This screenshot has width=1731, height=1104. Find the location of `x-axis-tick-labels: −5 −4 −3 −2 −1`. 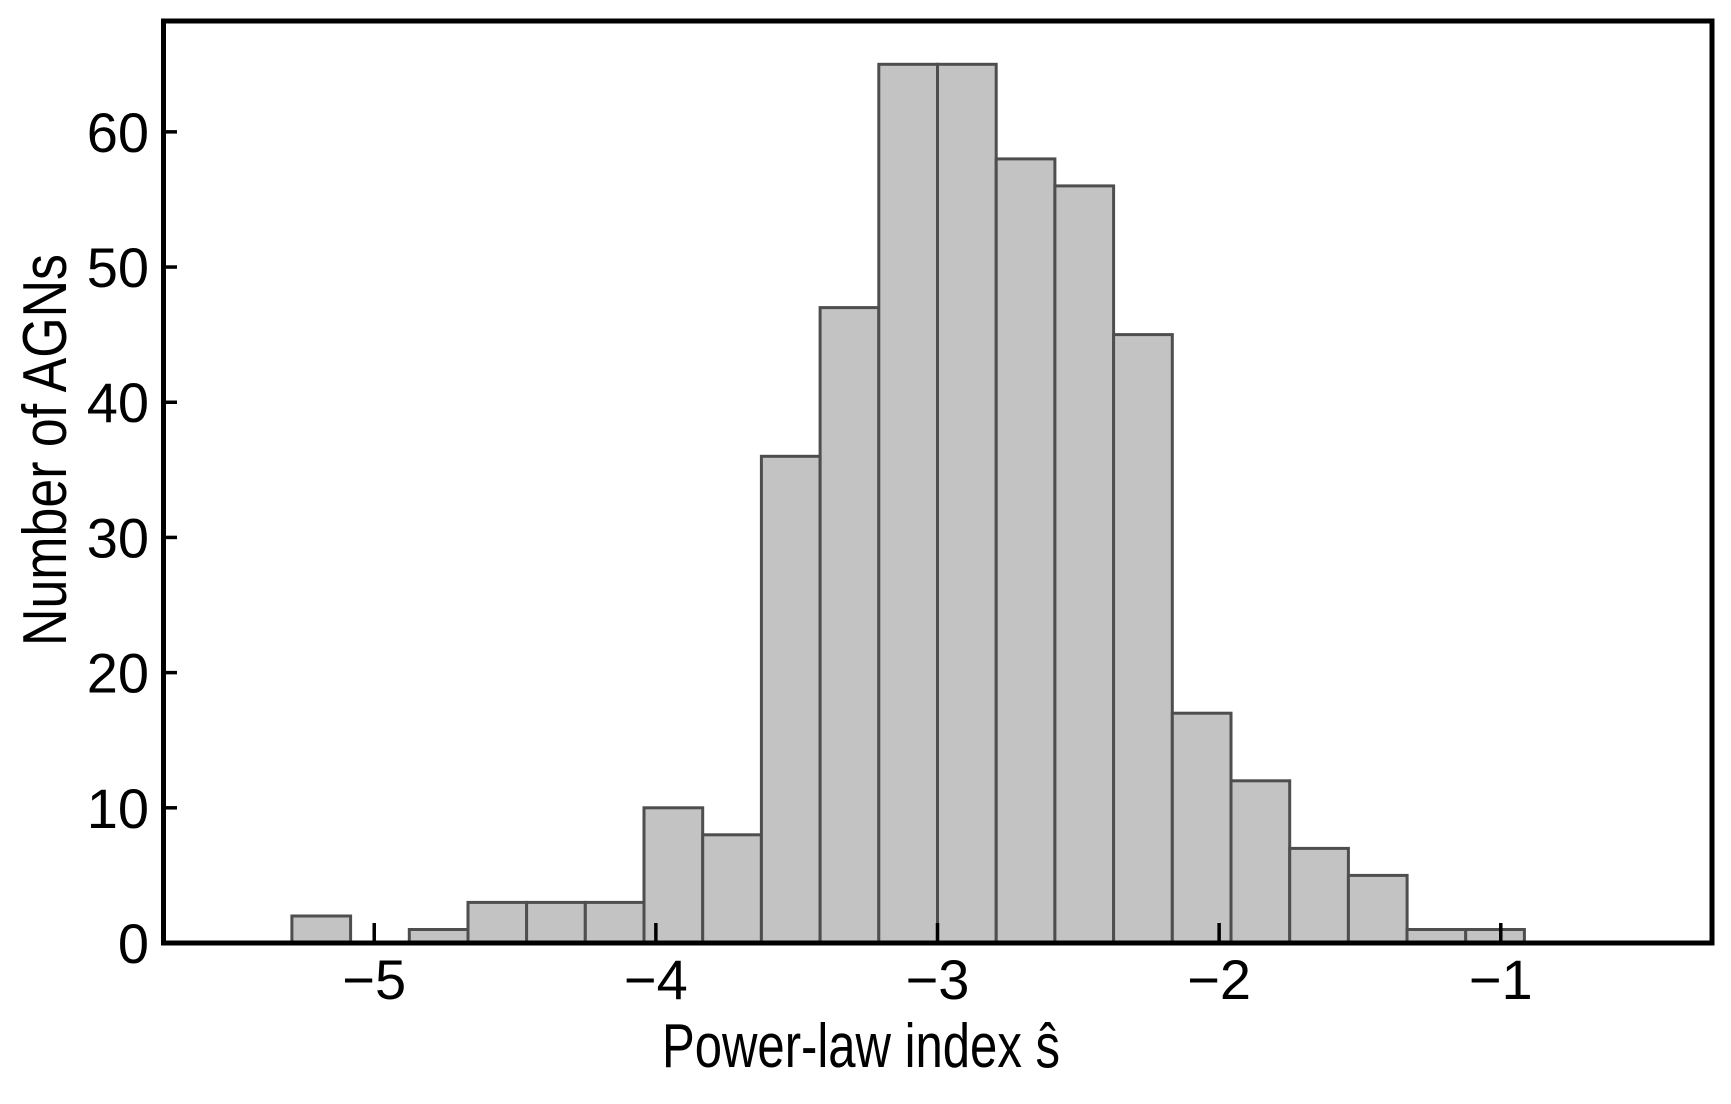

x-axis-tick-labels: −5 −4 −3 −2 −1 is located at coordinates (937, 979).